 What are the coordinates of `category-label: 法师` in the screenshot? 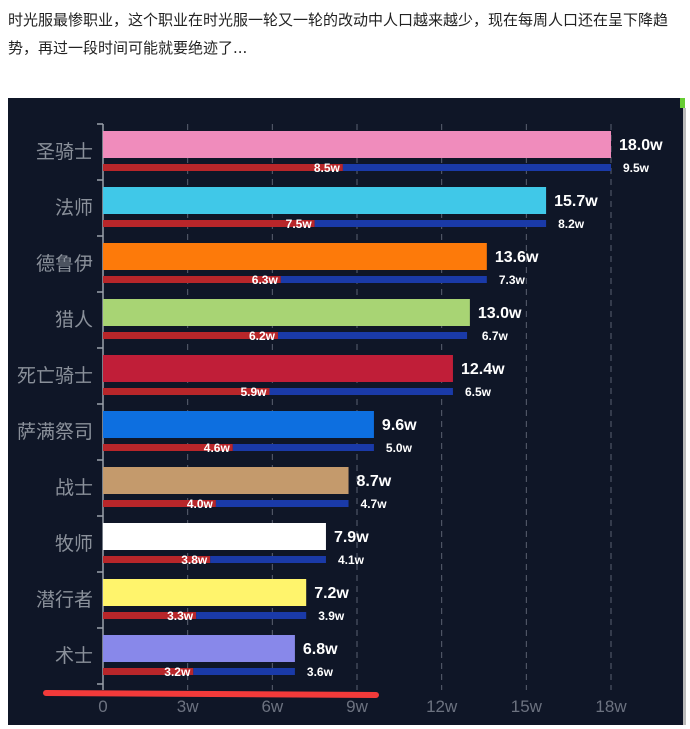 It's located at (74, 208).